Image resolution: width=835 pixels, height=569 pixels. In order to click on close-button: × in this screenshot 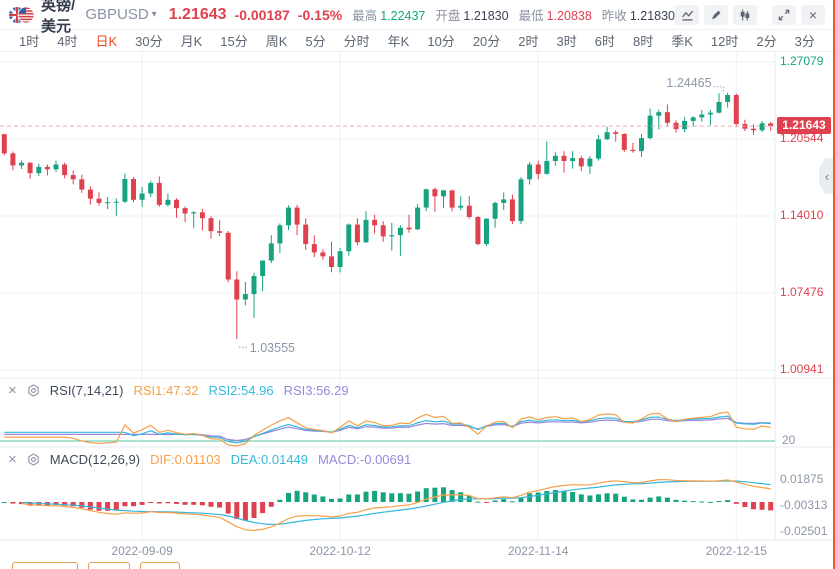, I will do `click(813, 14)`.